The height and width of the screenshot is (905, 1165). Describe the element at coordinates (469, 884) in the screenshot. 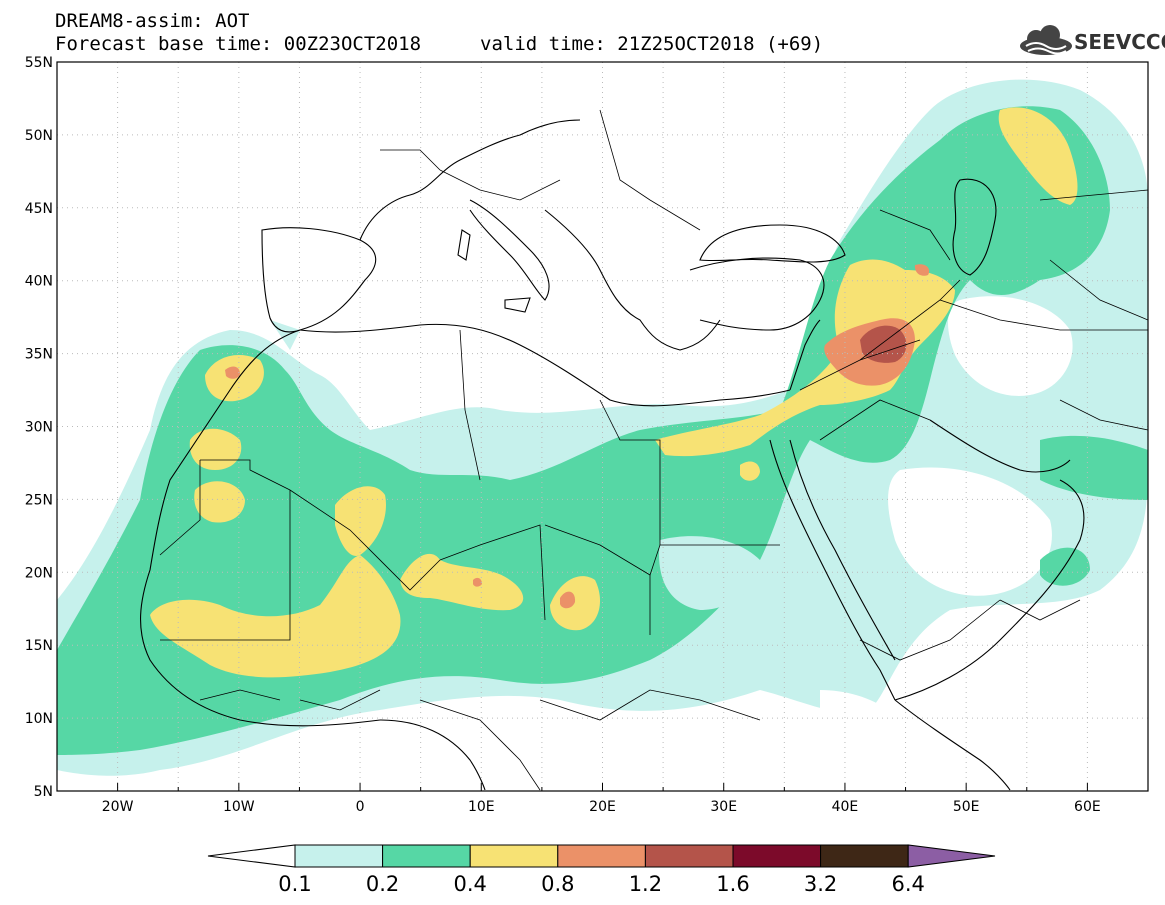

I see `colorbar-label: 0.4` at that location.